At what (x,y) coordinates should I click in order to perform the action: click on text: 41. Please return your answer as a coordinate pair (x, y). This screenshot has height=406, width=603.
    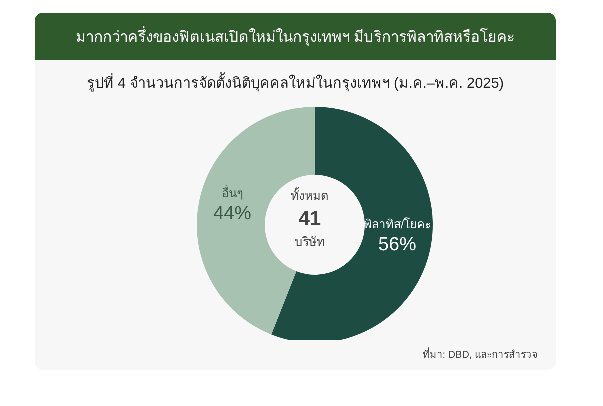
    Looking at the image, I should click on (310, 219).